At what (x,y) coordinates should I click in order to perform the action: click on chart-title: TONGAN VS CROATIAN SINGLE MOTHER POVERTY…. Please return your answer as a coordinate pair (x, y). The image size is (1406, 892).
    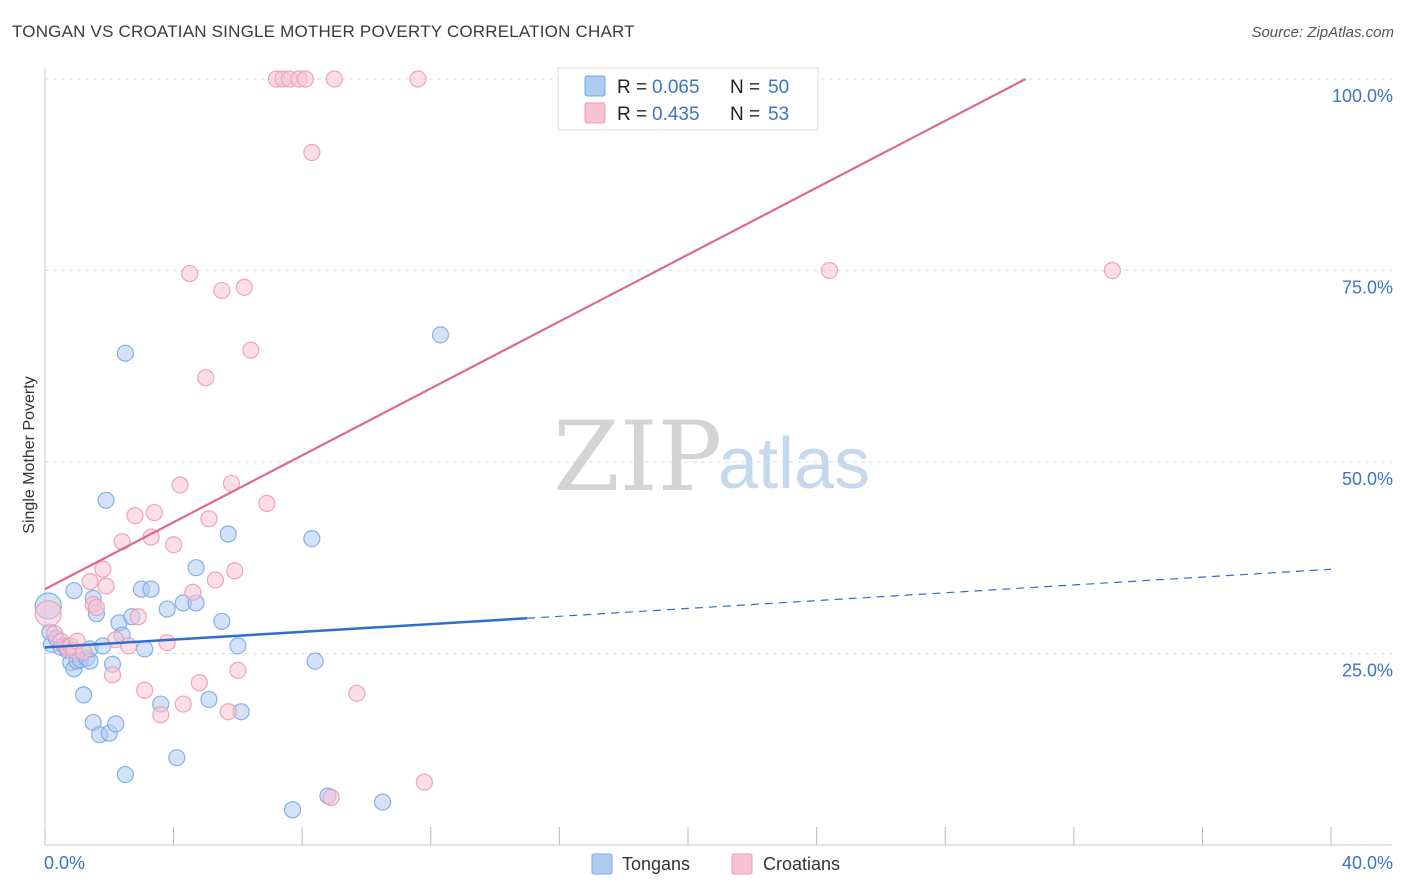
    Looking at the image, I should click on (323, 31).